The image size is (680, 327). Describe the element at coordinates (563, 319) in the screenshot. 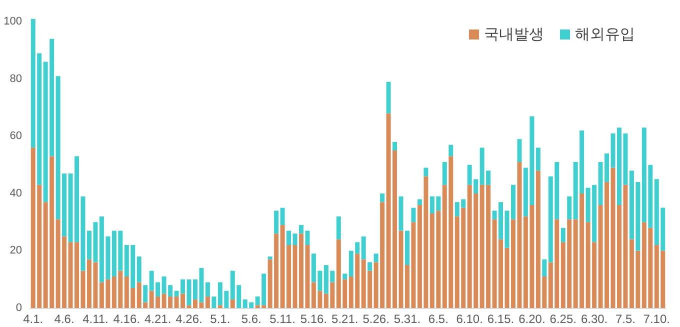

I see `x-tick-label: 6.25.` at that location.